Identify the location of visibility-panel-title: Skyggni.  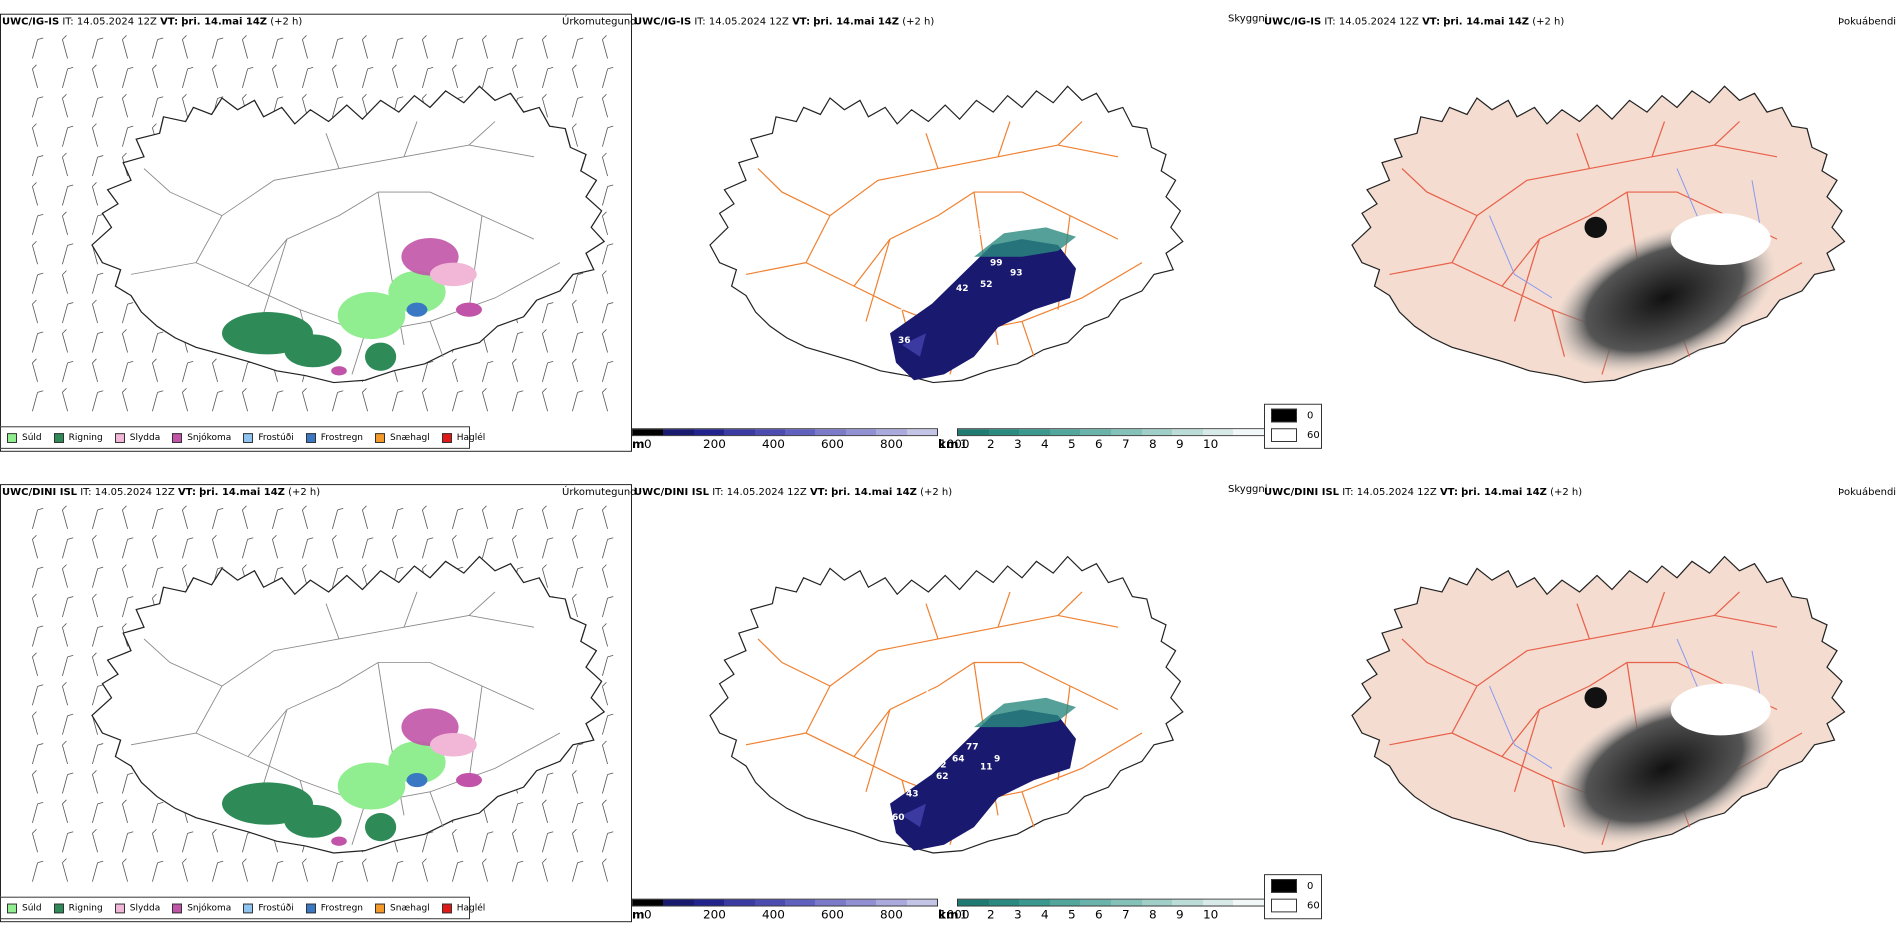
(1248, 489).